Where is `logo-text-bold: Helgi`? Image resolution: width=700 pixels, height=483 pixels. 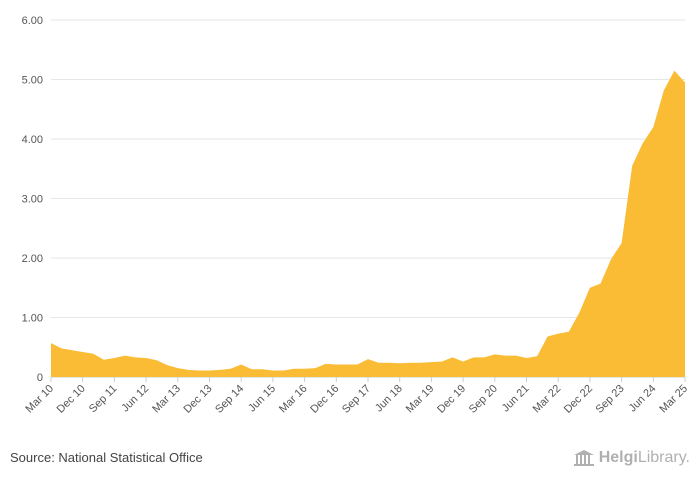
logo-text-bold: Helgi is located at coordinates (618, 457).